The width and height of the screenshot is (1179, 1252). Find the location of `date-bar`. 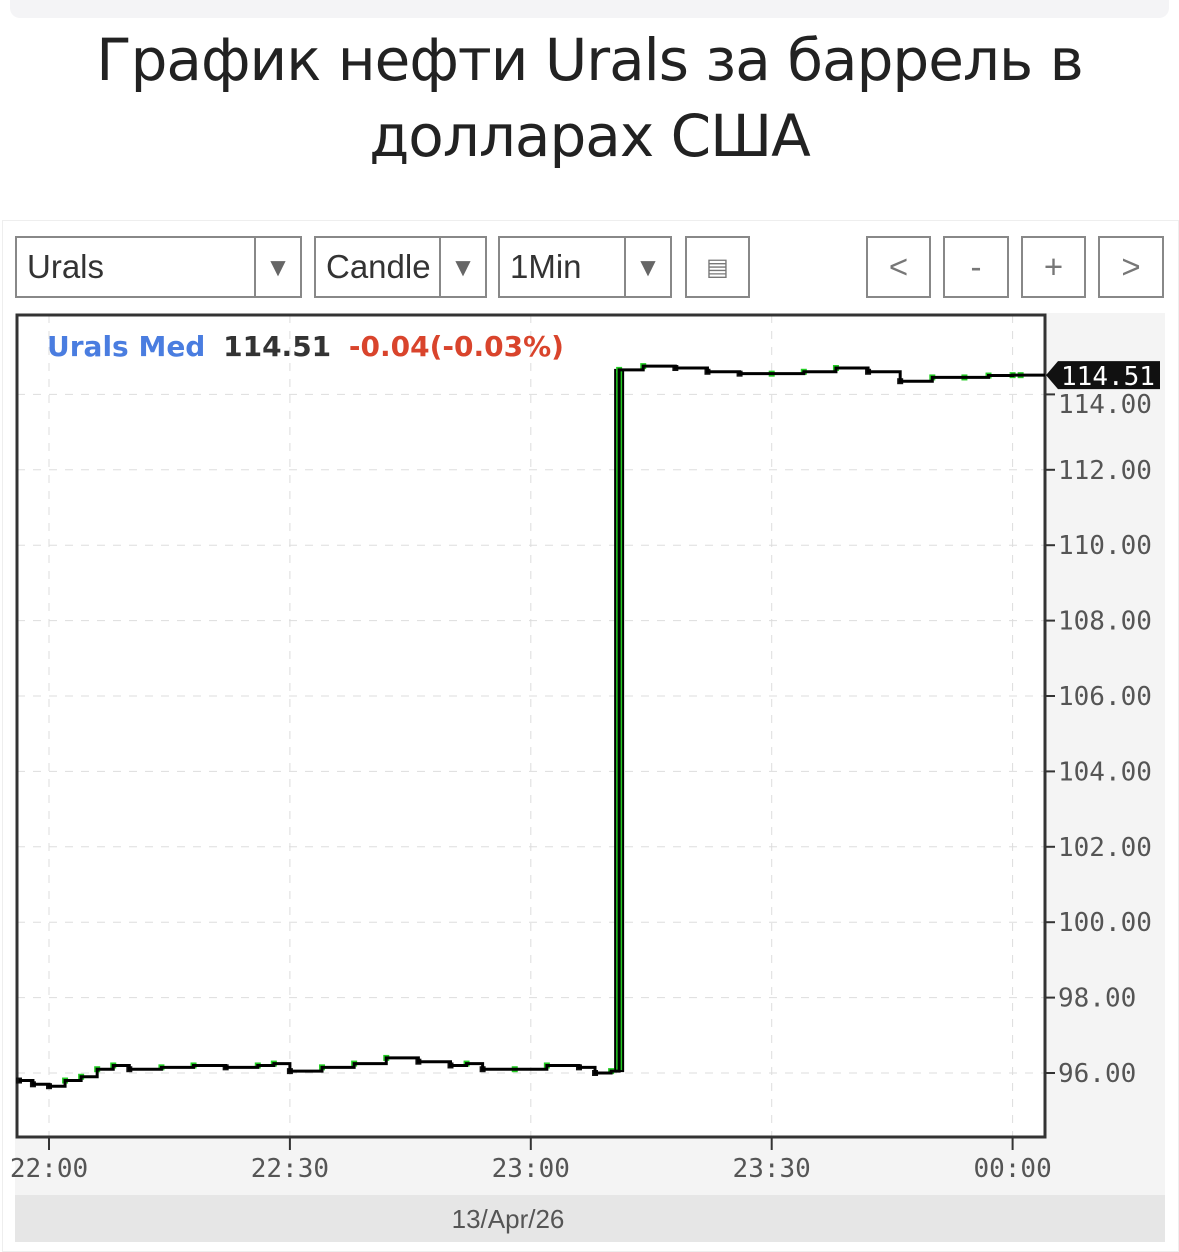

date-bar is located at coordinates (590, 1218).